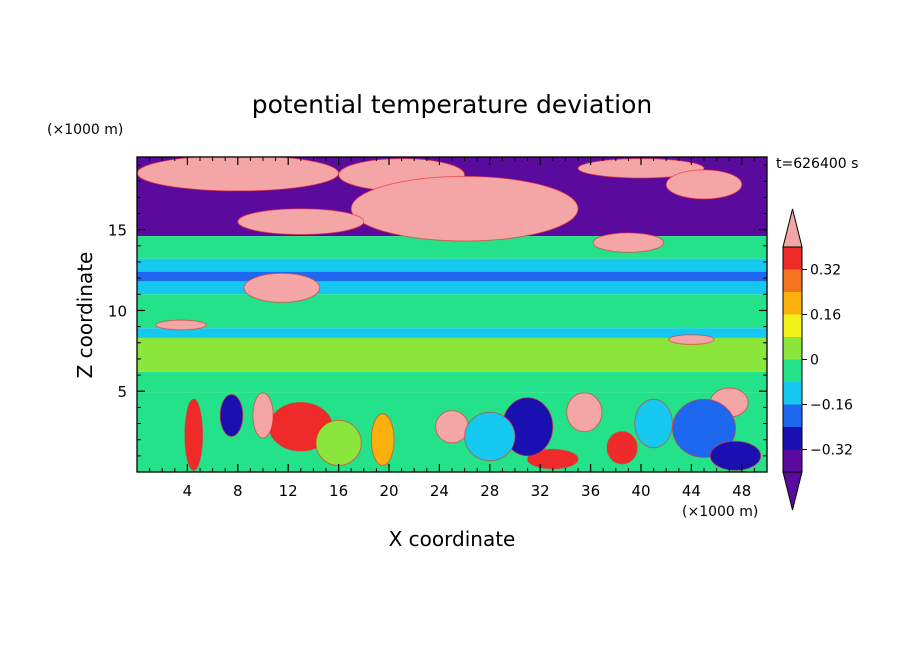 This screenshot has width=904, height=654. Describe the element at coordinates (741, 491) in the screenshot. I see `x-tick-label-48: 48` at that location.